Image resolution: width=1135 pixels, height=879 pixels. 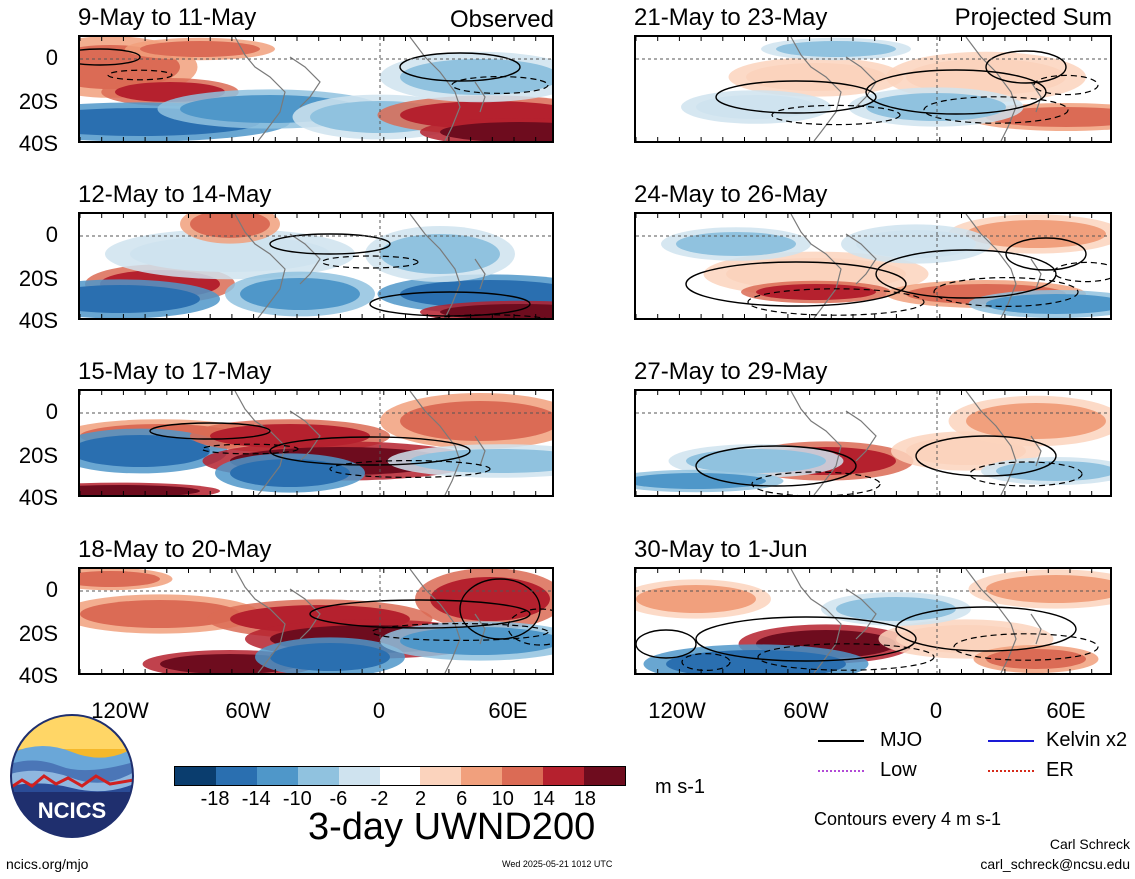 I want to click on kelvin-line-sample, so click(x=1011, y=741).